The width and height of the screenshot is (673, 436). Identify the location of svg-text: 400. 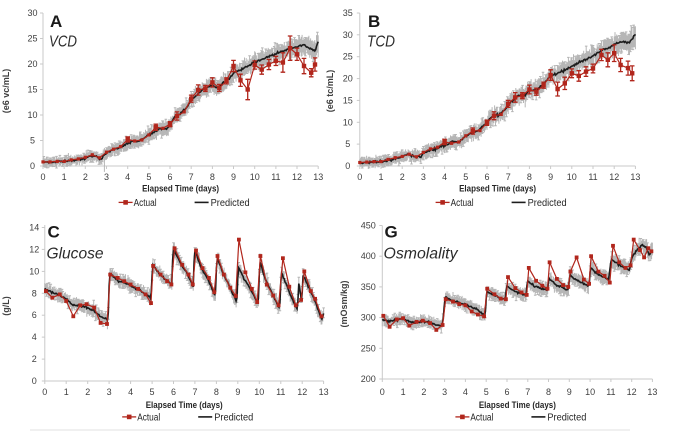
(368, 256).